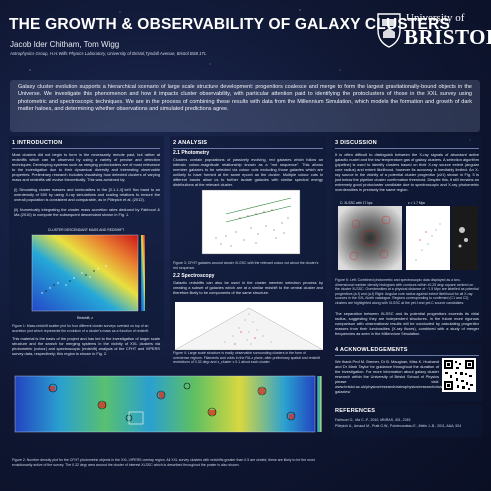  I want to click on figure-5-plots: C: XLSSC with 17 kpc z > 1.7 Mpc, so click(408, 235).